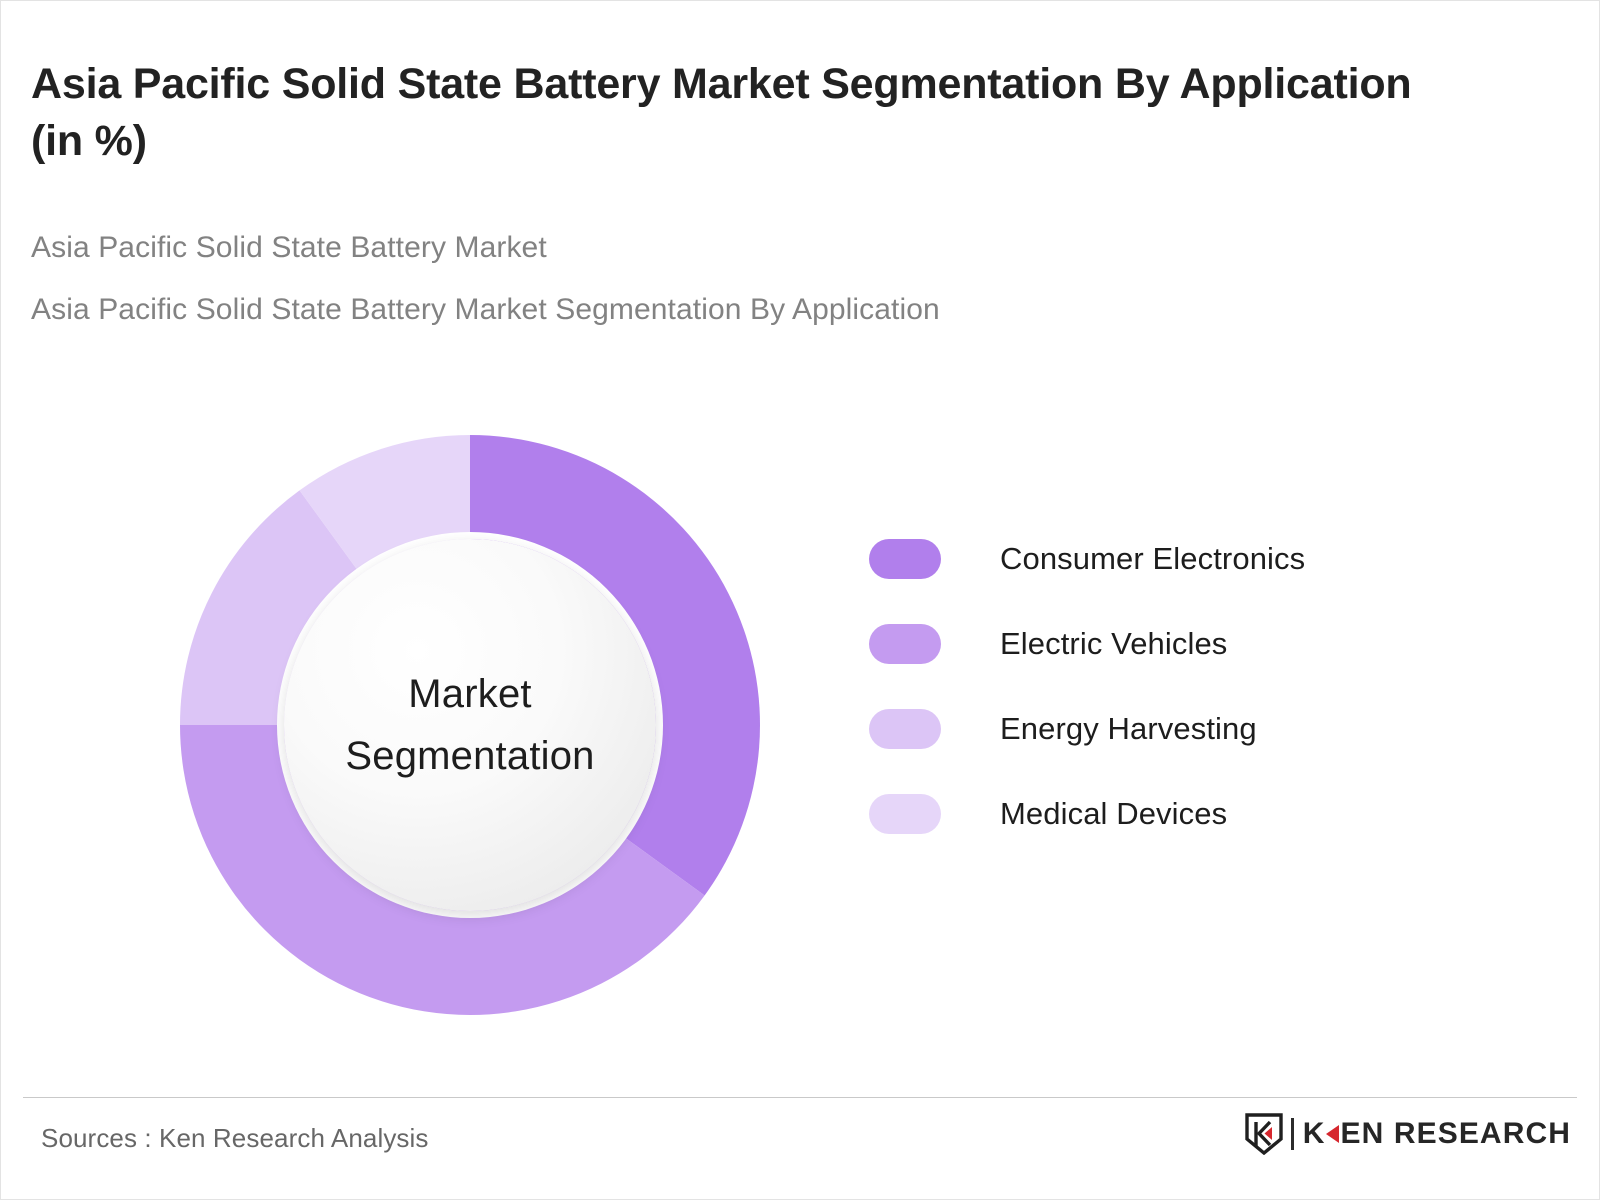  I want to click on legend-item: Energy Harvesting, so click(1189, 728).